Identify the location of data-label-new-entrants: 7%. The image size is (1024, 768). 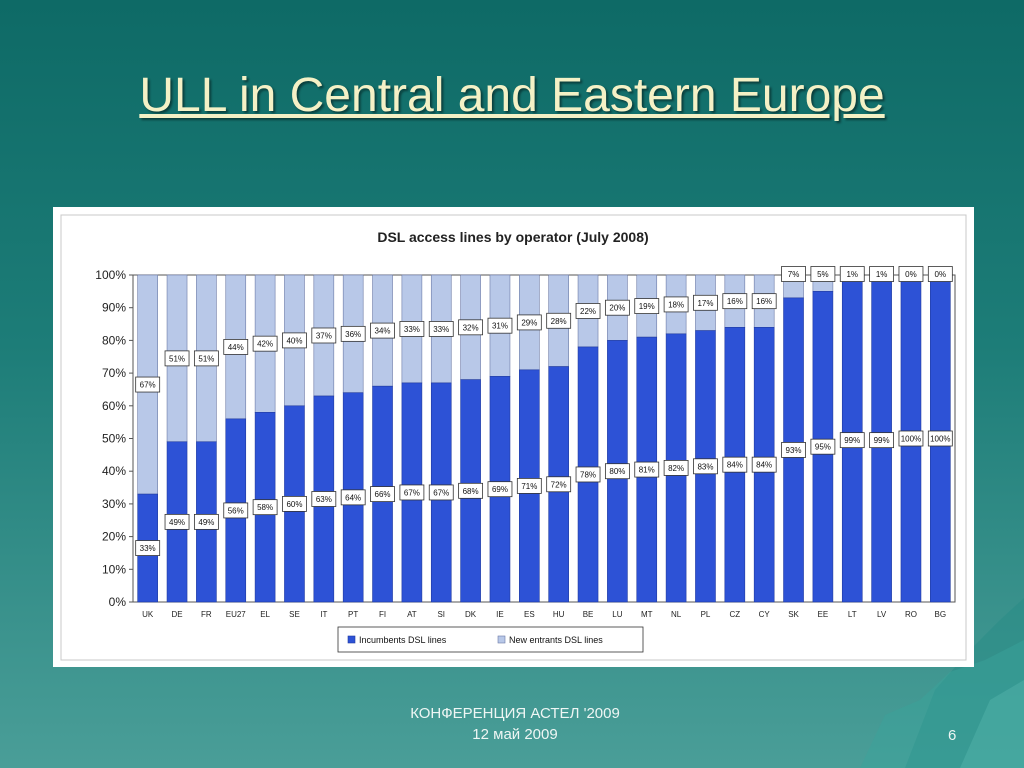
(794, 274).